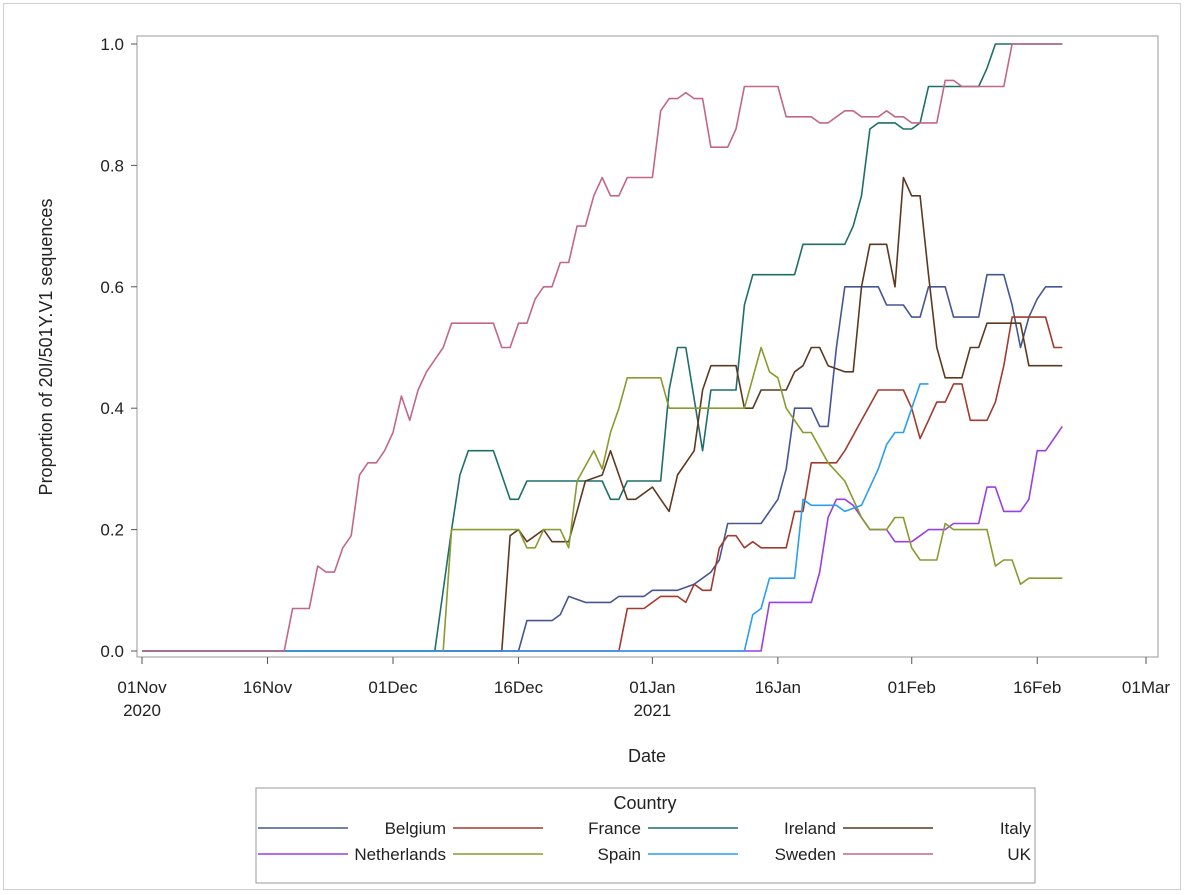 The height and width of the screenshot is (895, 1185). Describe the element at coordinates (118, 348) in the screenshot. I see `y-axis: 0.0 0.2 0.4 0.6 0.8 1.0` at that location.